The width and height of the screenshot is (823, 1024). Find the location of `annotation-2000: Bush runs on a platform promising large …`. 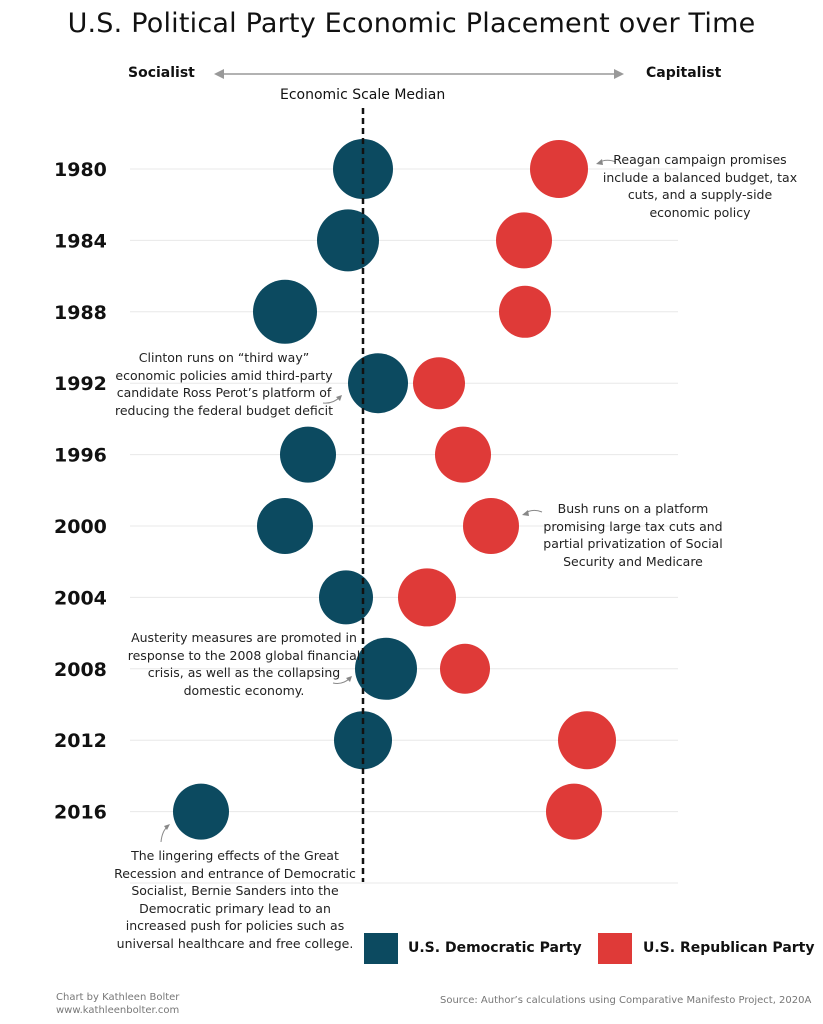

annotation-2000: Bush runs on a platform promising large … is located at coordinates (633, 535).